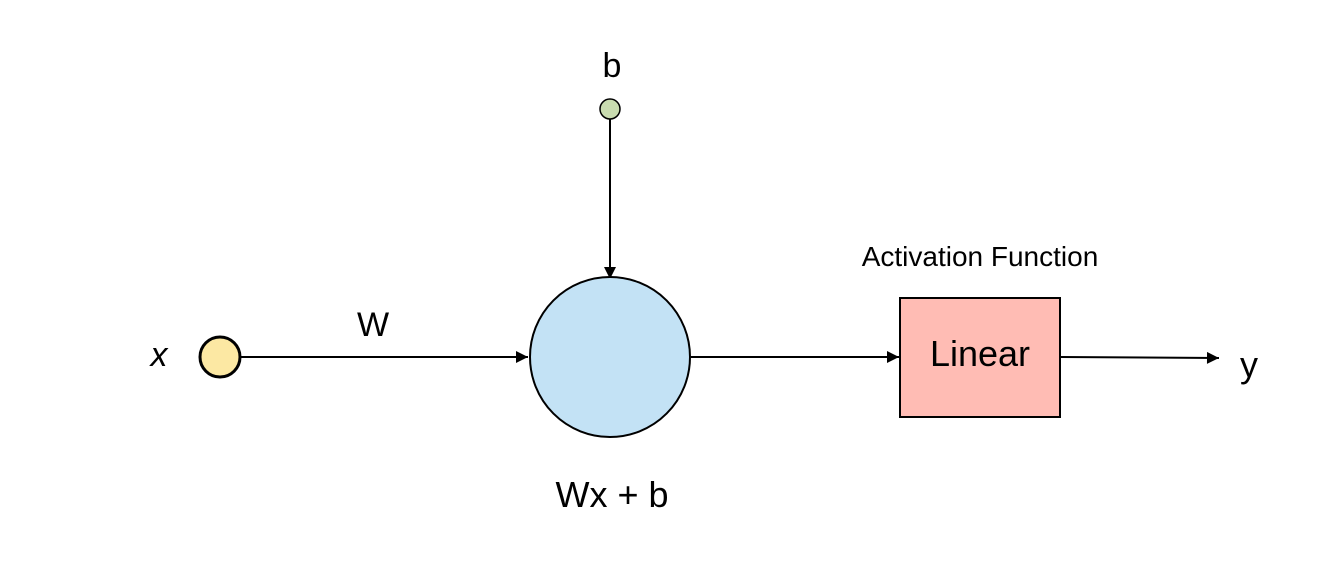  Describe the element at coordinates (611, 494) in the screenshot. I see `neuron-formula: Wx + b` at that location.